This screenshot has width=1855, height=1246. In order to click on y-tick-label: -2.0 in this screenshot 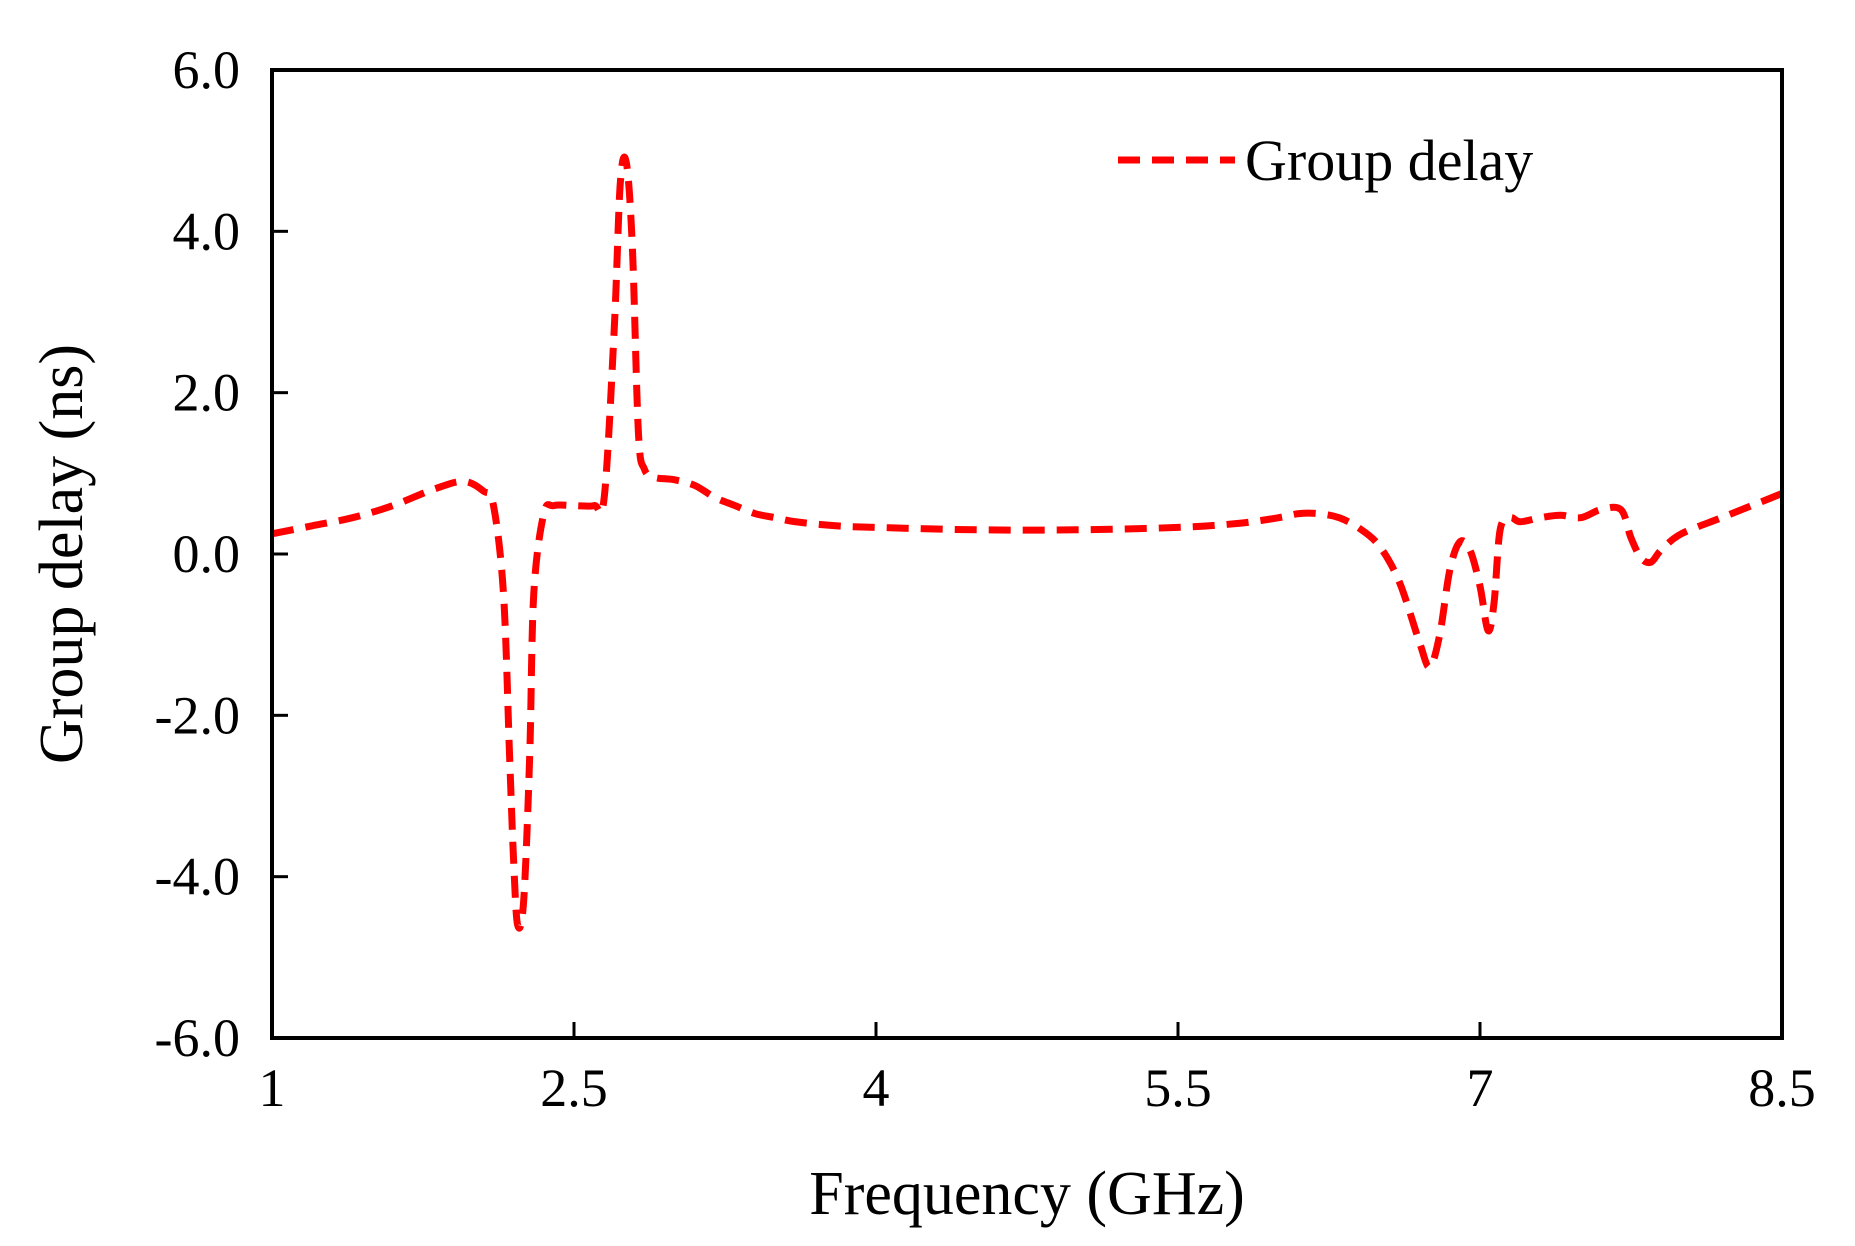, I will do `click(197, 715)`.